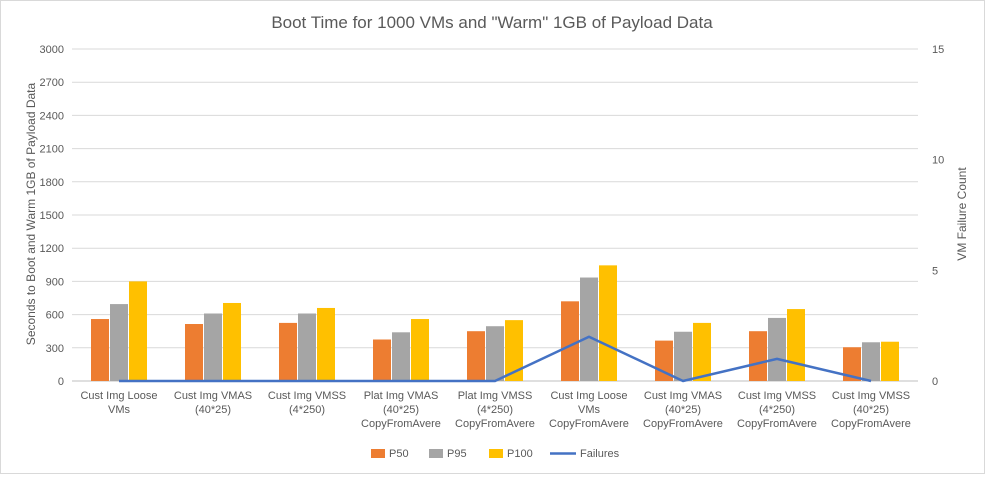 This screenshot has width=985, height=479. I want to click on y2-tick-label: 15, so click(938, 50).